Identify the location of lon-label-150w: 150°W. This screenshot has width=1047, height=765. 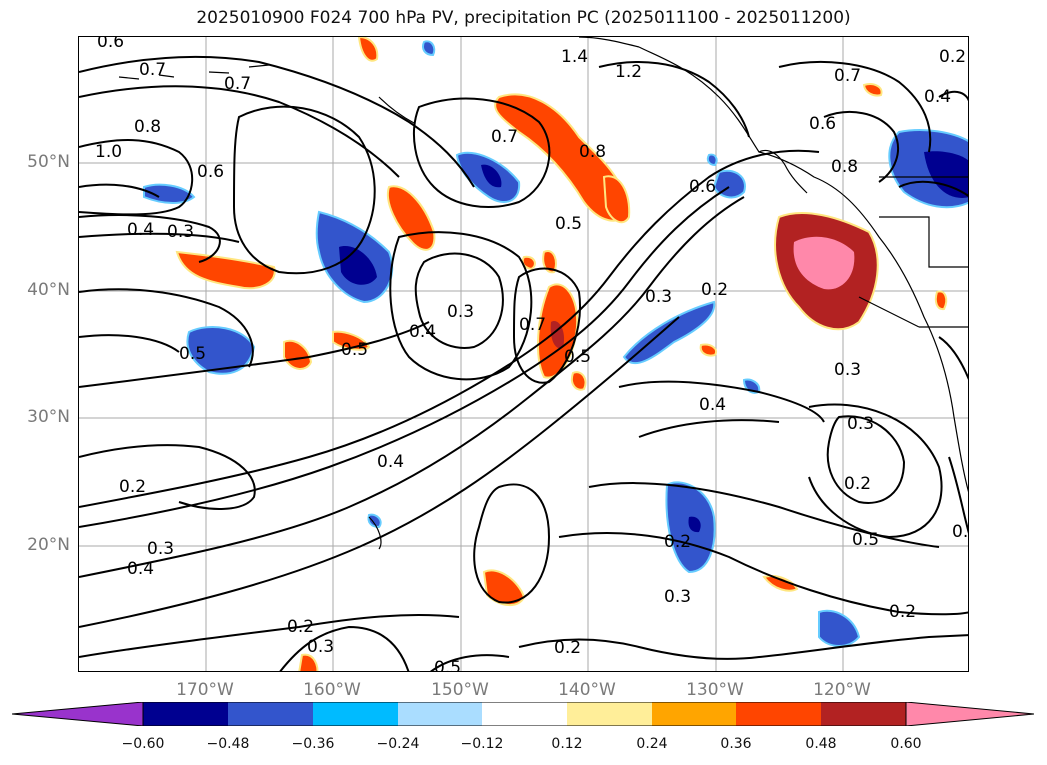
(460, 690).